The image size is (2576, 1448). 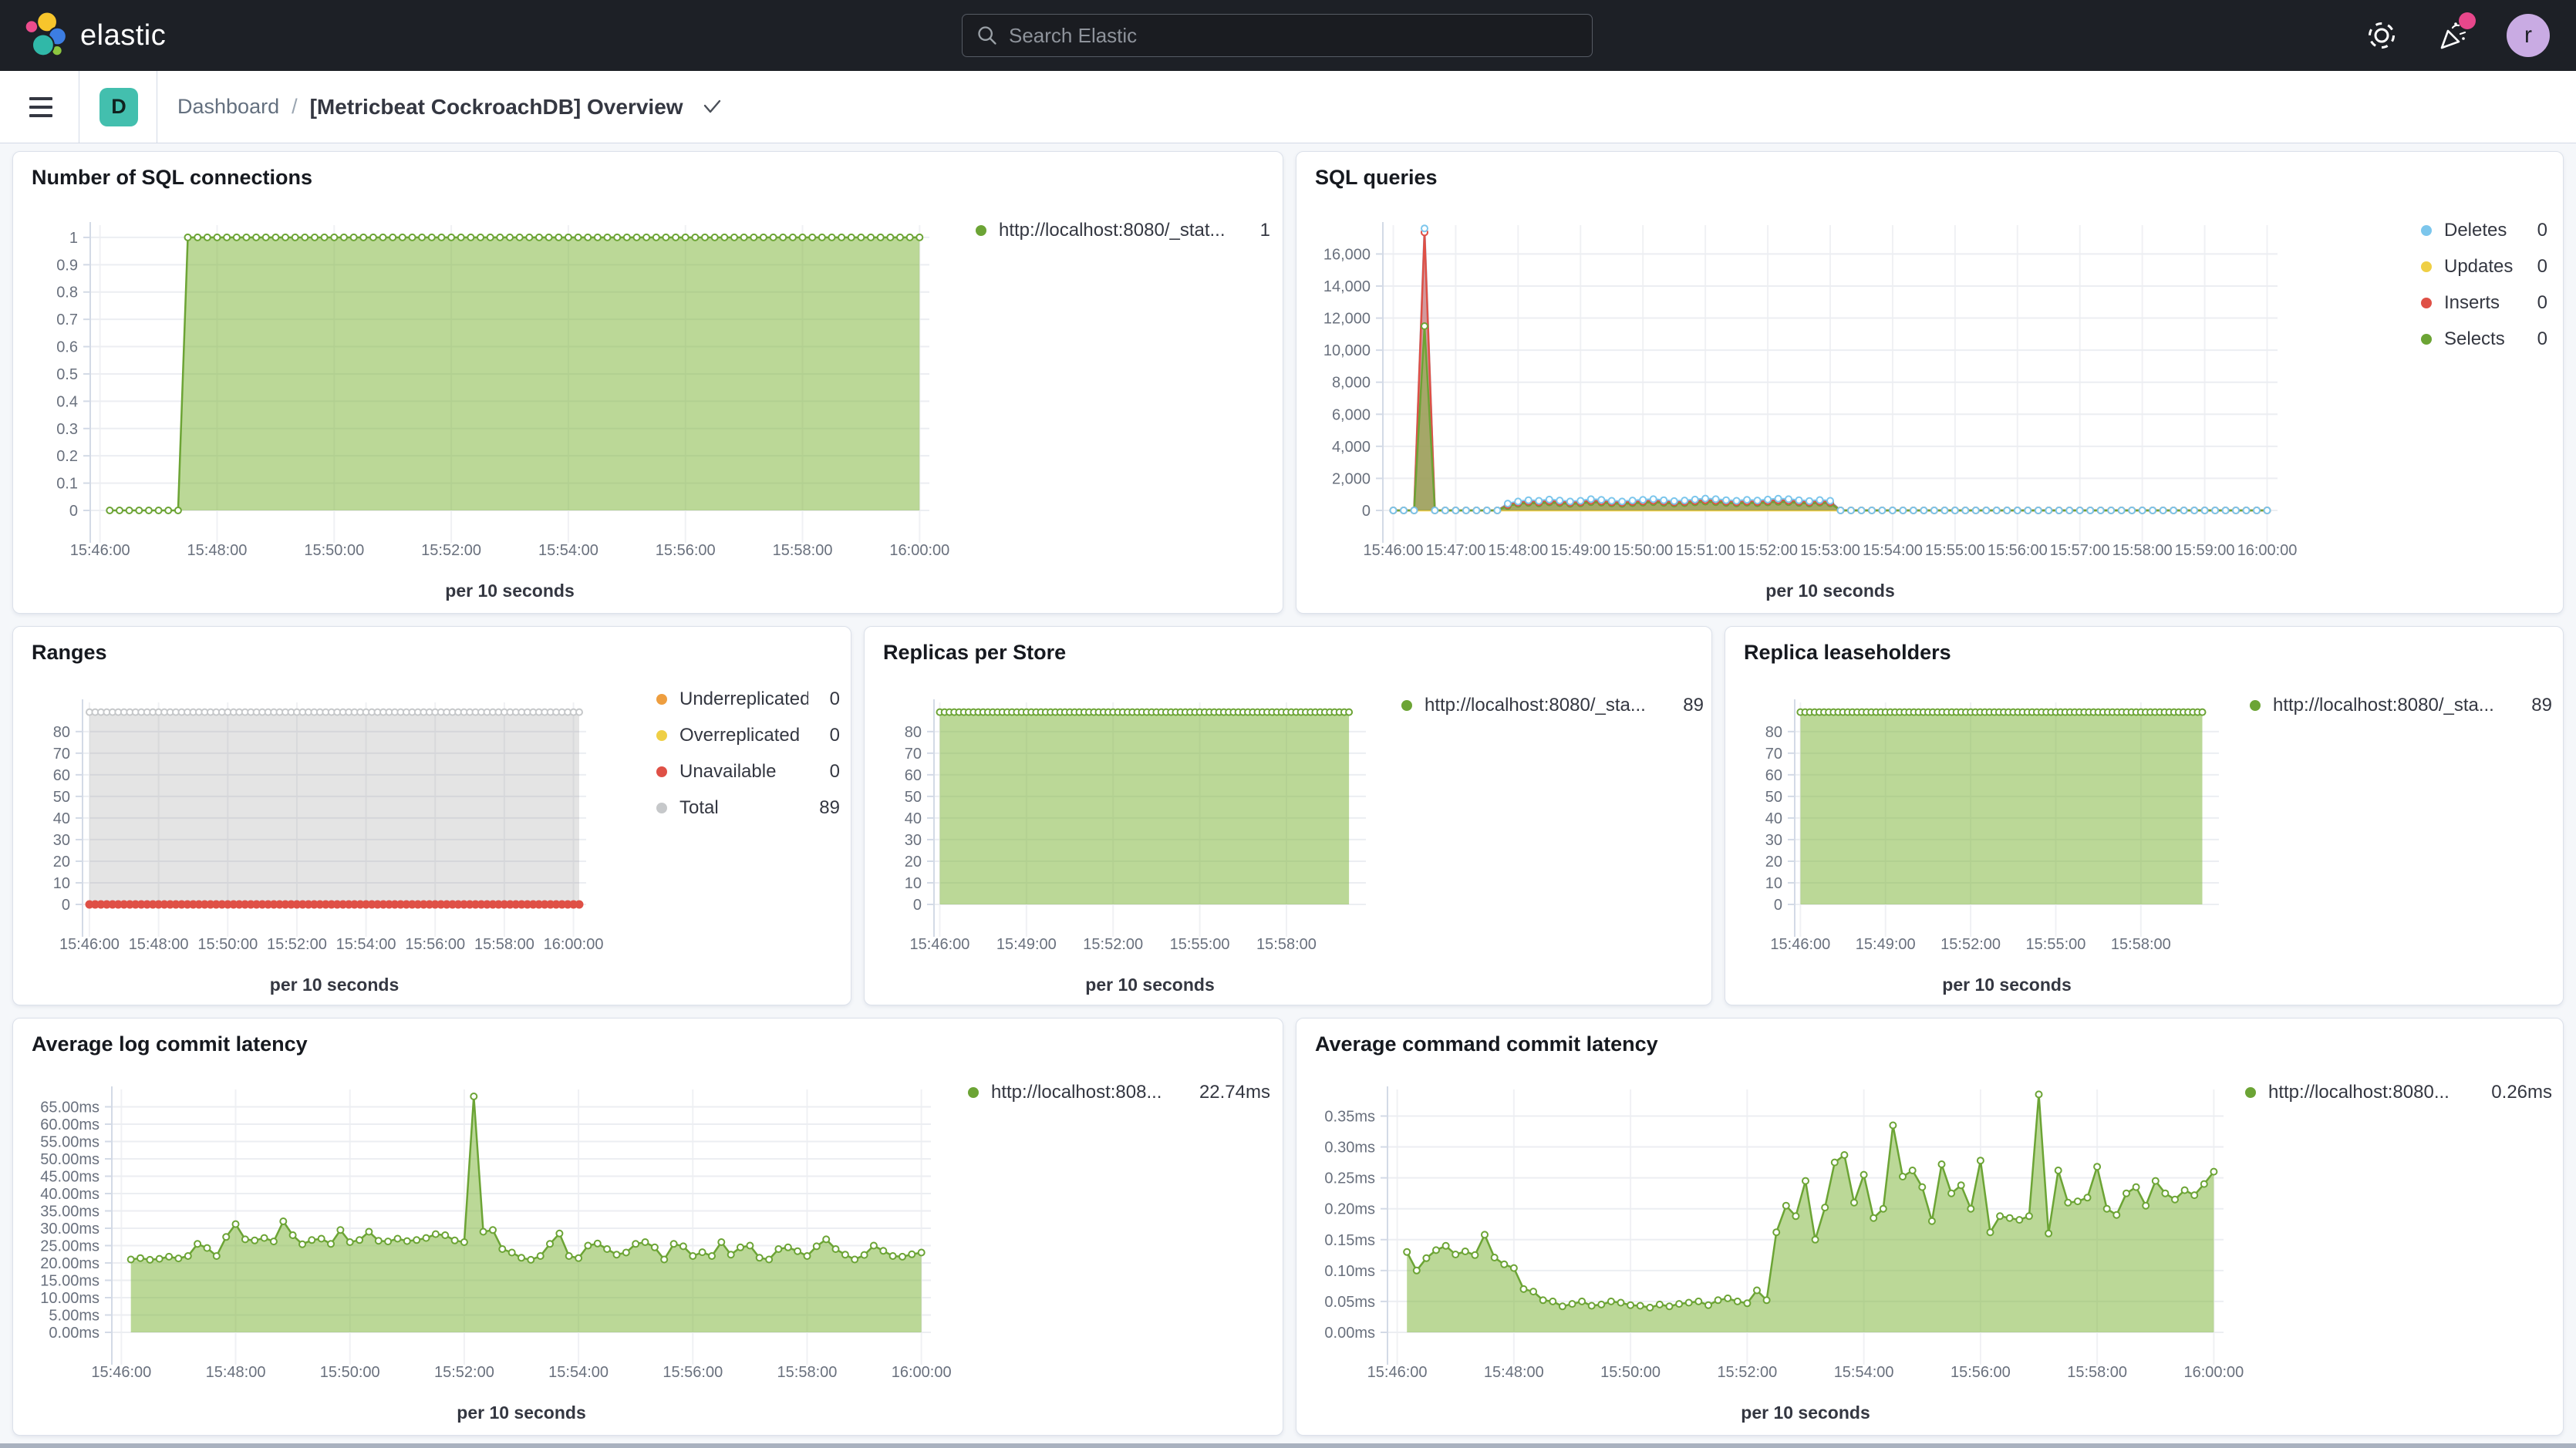 I want to click on global-search, so click(x=1277, y=35).